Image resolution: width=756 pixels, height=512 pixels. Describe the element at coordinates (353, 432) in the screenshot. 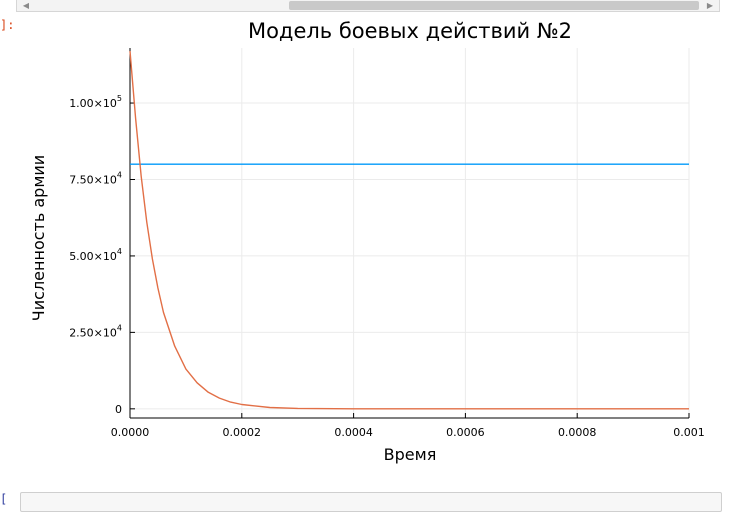

I see `x-tick-label: 0.0004` at that location.